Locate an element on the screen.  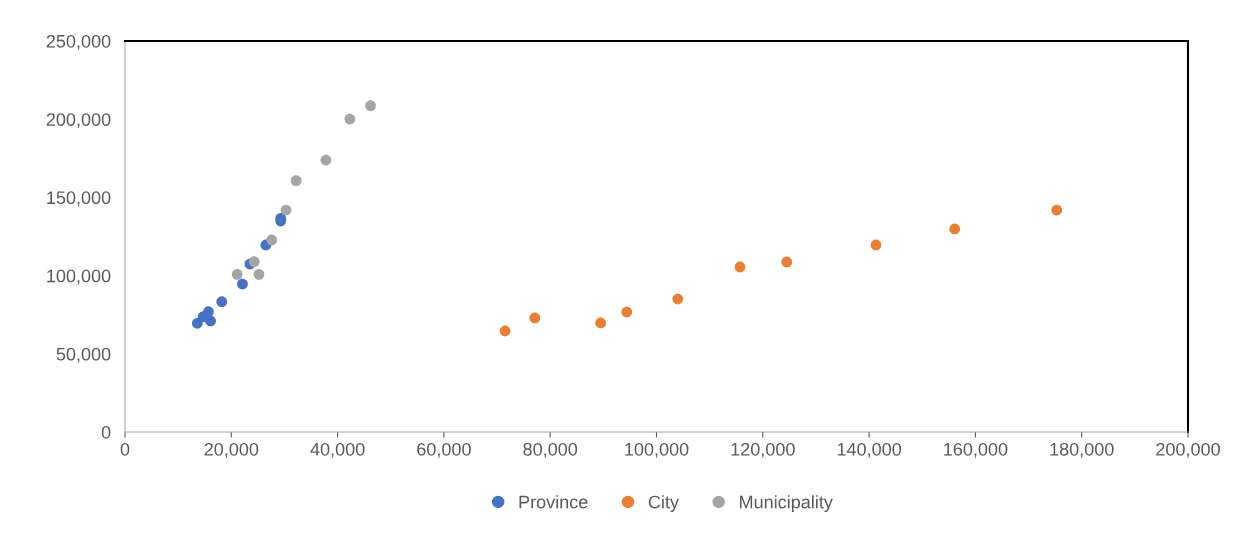
legend-label: Province is located at coordinates (553, 502).